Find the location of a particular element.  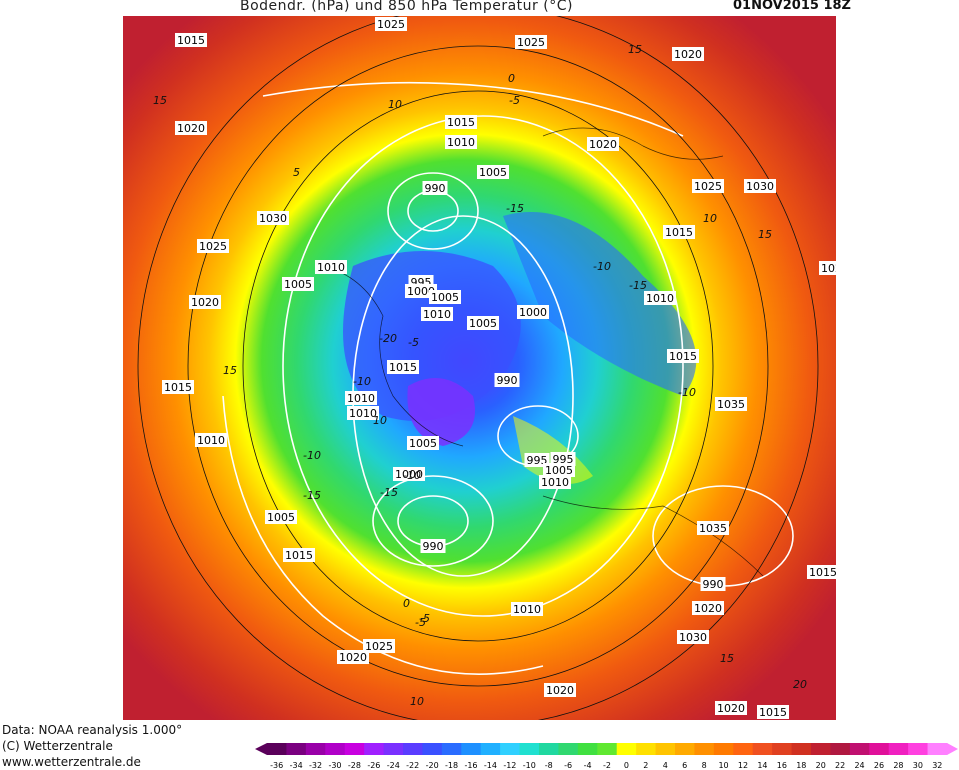

website: www.wetterzentrale.de is located at coordinates (71, 762).